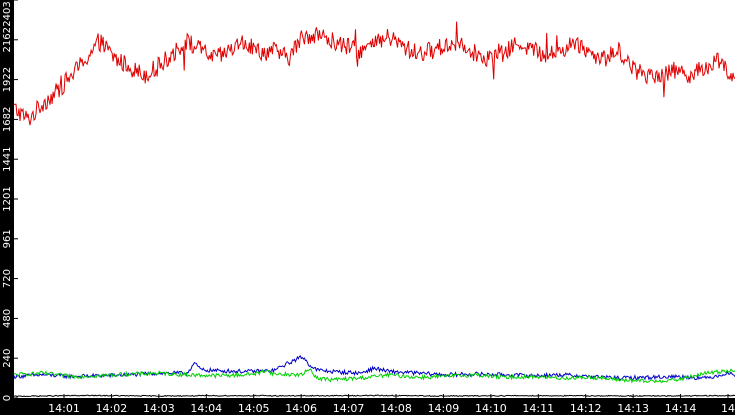 This screenshot has width=735, height=415. What do you see at coordinates (396, 408) in the screenshot?
I see `x-tick-label: 14:08` at bounding box center [396, 408].